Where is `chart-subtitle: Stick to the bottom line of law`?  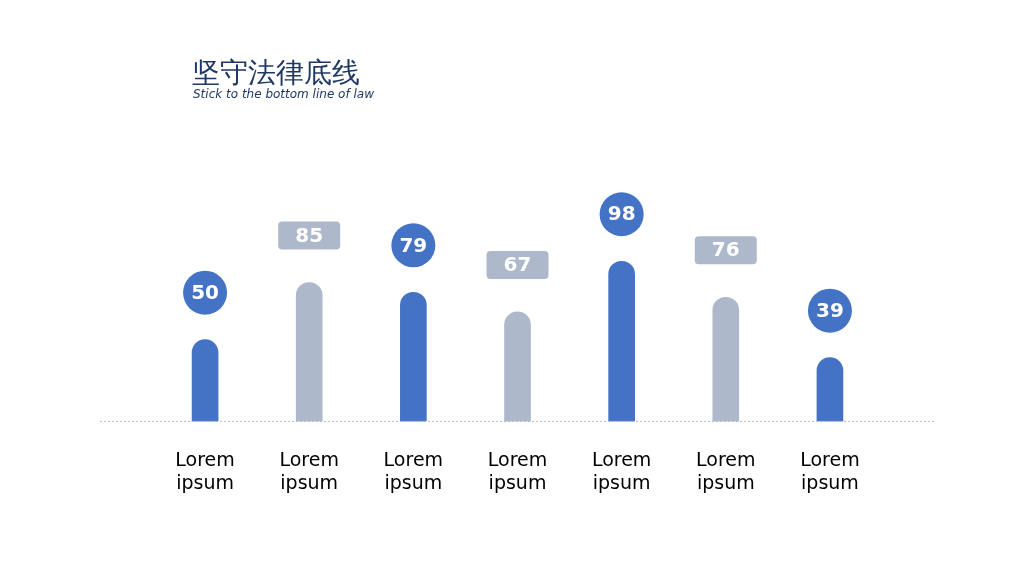 chart-subtitle: Stick to the bottom line of law is located at coordinates (283, 94).